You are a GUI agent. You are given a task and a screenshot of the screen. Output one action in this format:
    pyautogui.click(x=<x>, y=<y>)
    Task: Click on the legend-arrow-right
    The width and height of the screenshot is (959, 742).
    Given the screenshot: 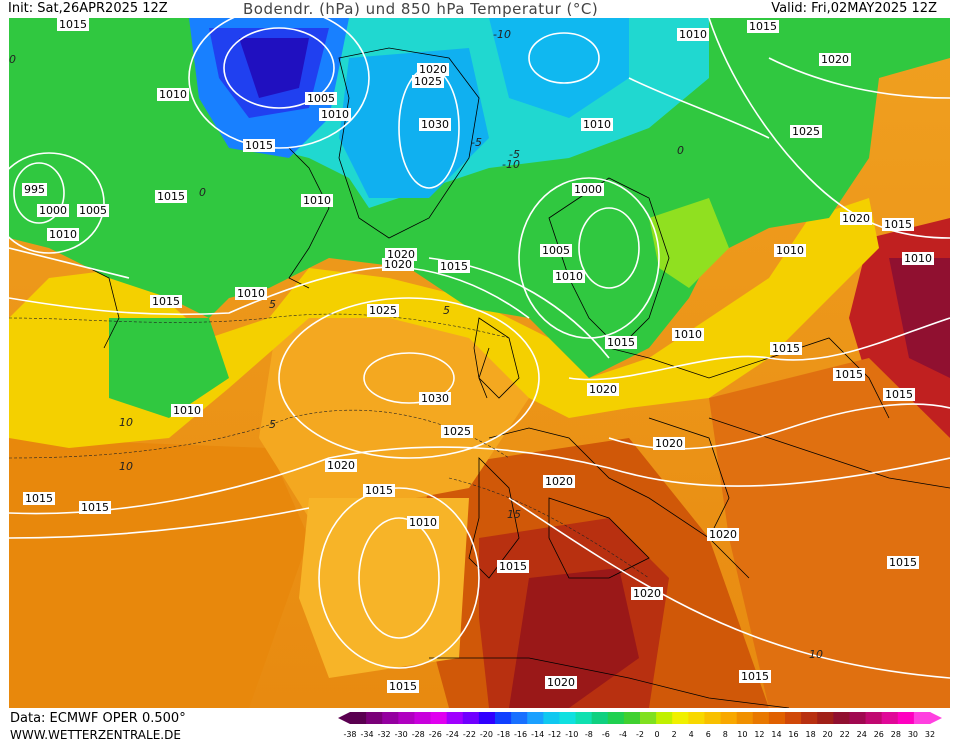 What is the action you would take?
    pyautogui.click(x=936, y=718)
    